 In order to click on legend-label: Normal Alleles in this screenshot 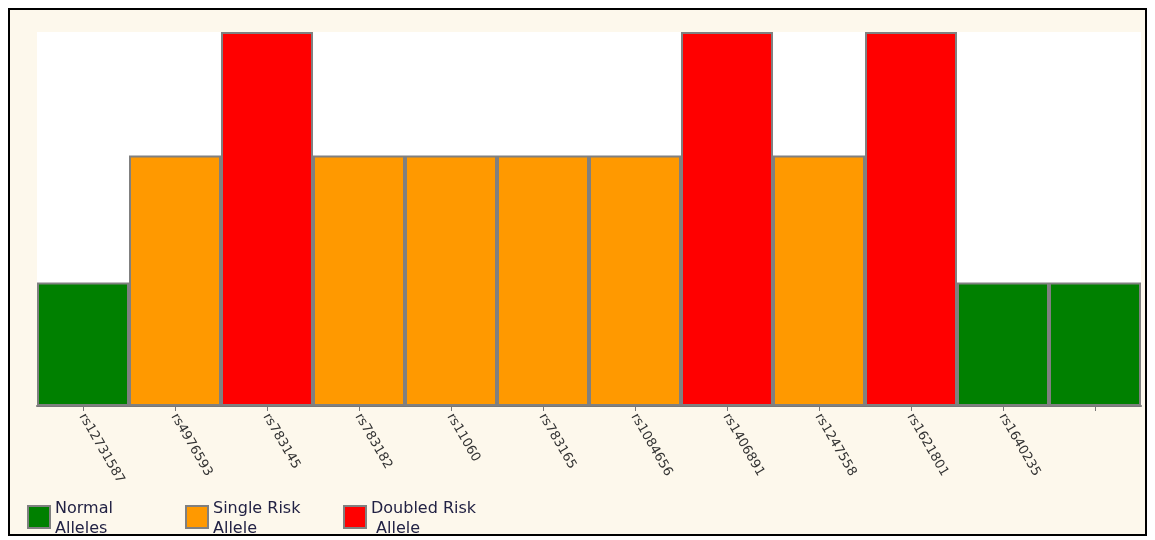, I will do `click(86, 517)`.